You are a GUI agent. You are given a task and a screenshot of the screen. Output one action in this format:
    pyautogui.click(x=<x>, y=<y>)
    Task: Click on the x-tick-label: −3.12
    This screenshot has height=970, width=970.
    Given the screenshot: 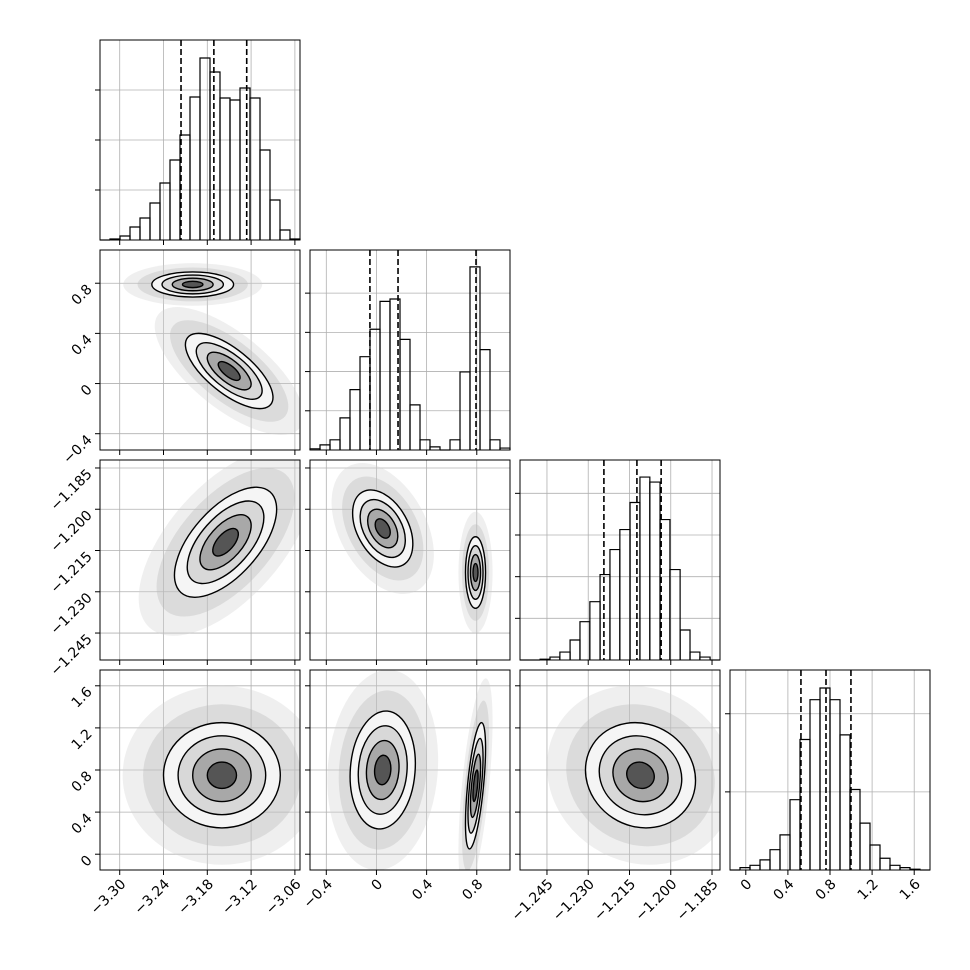 What is the action you would take?
    pyautogui.click(x=240, y=897)
    